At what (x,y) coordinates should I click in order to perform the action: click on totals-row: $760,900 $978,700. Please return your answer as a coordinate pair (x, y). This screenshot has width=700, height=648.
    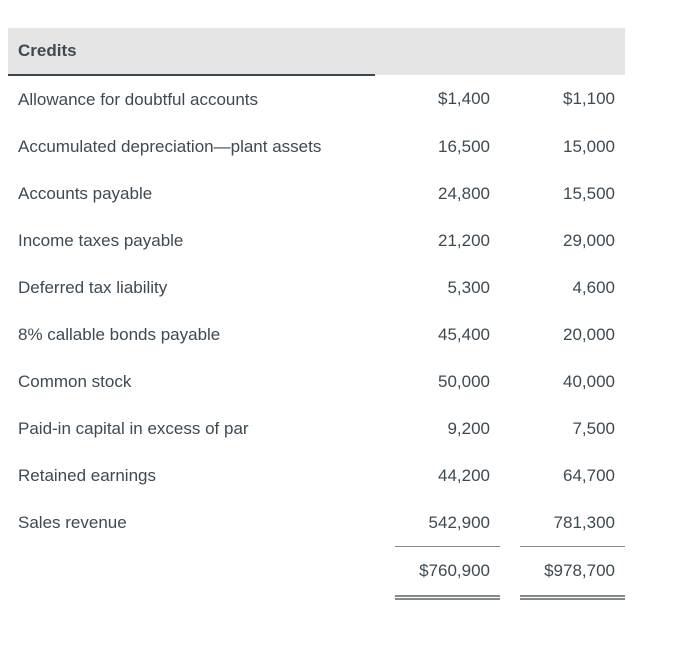
    Looking at the image, I should click on (316, 573).